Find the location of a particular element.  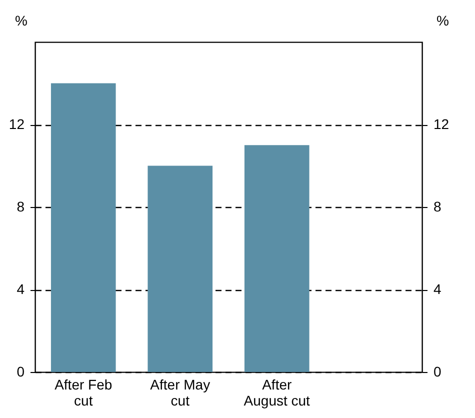

y-tick-label: 8 is located at coordinates (20, 206).